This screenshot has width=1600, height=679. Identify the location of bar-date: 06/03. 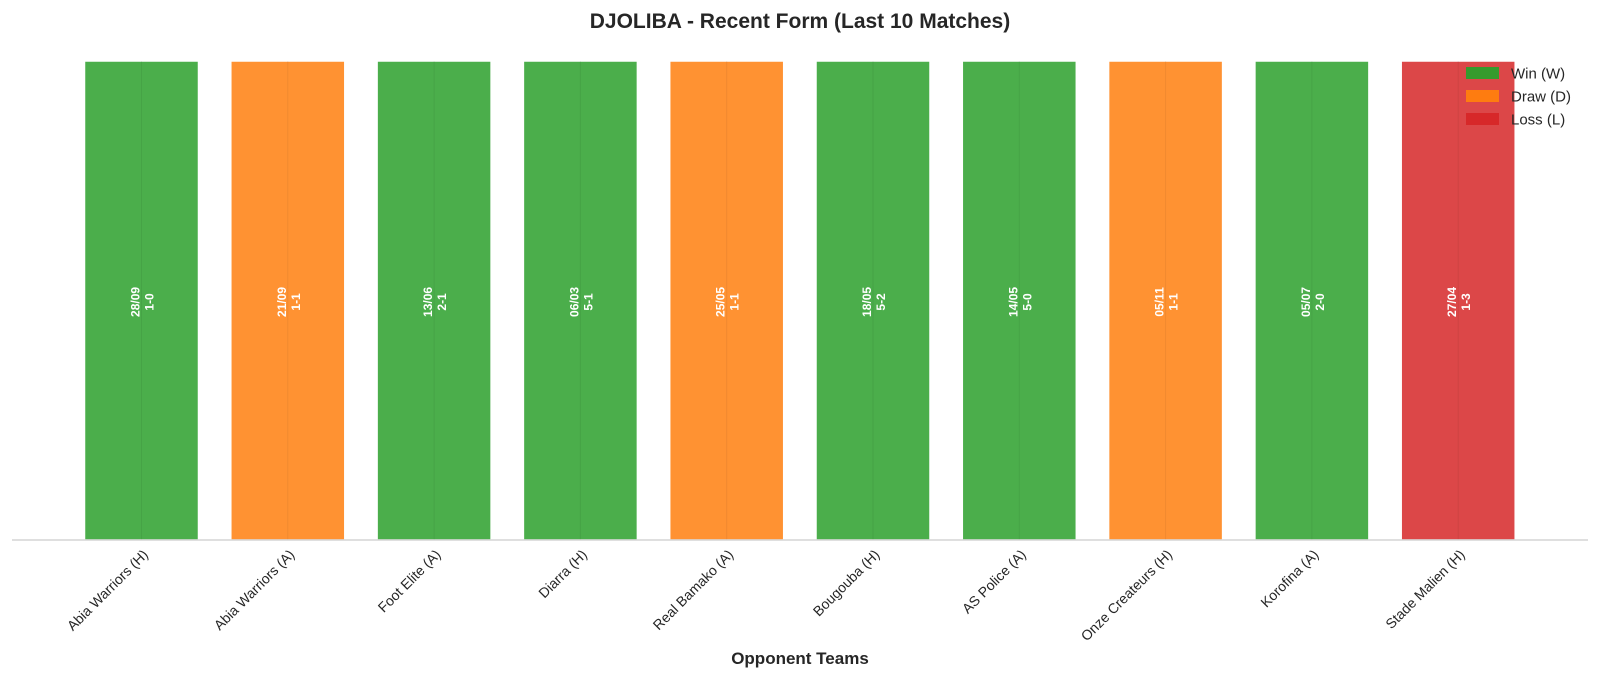
(574, 302).